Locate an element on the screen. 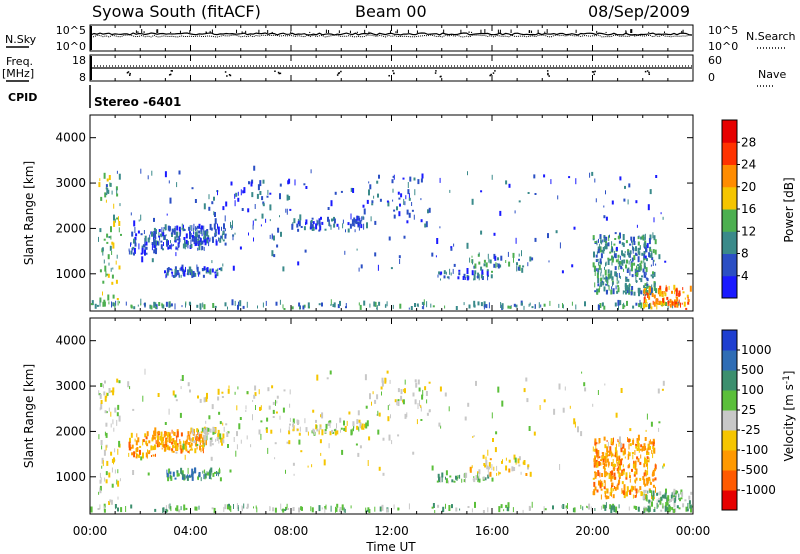 This screenshot has width=800, height=554. time-axis-label: Time UT is located at coordinates (390, 547).